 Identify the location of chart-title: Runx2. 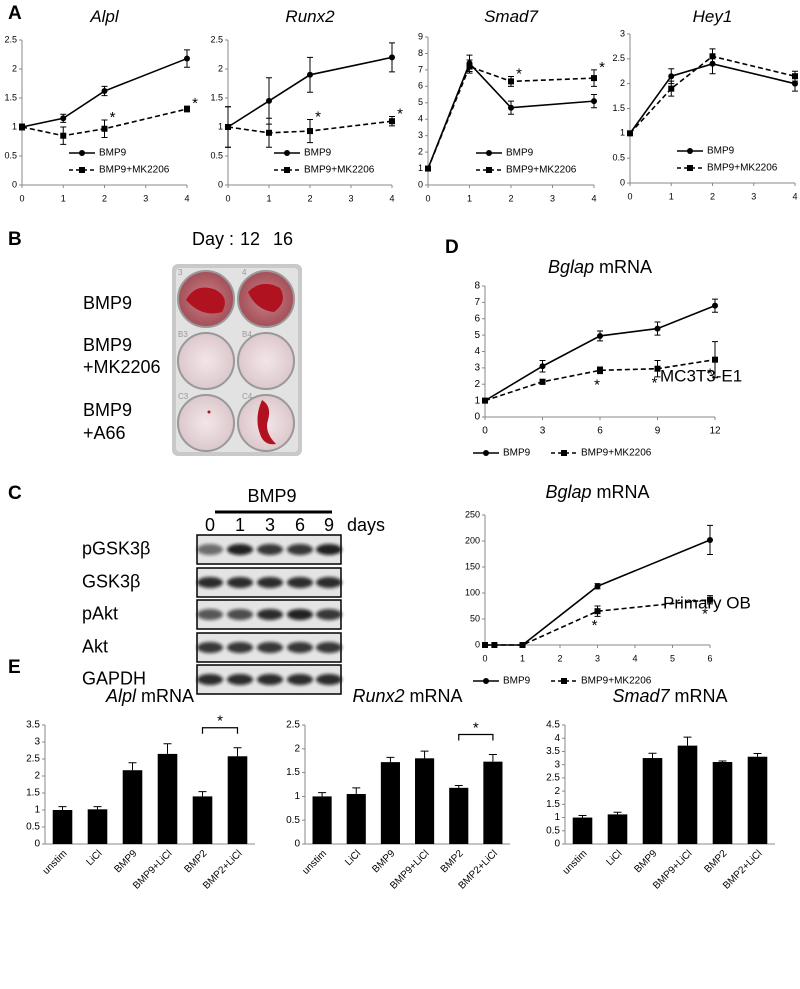
(310, 16).